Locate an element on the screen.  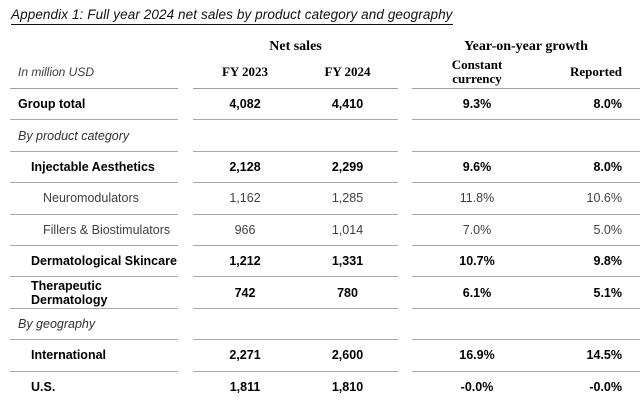
cell-fy2024: 1,331 is located at coordinates (347, 261).